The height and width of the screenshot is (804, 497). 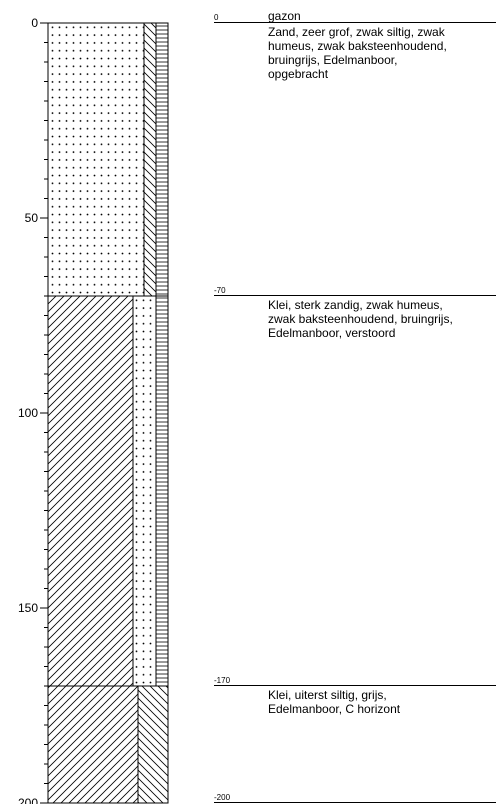 I want to click on layer-top-depth-label: 0, so click(x=216, y=17).